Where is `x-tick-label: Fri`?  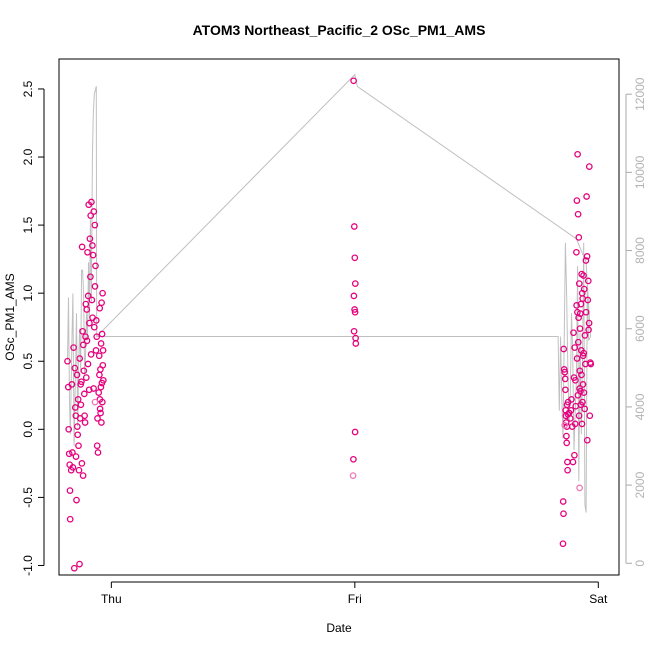 x-tick-label: Fri is located at coordinates (355, 599).